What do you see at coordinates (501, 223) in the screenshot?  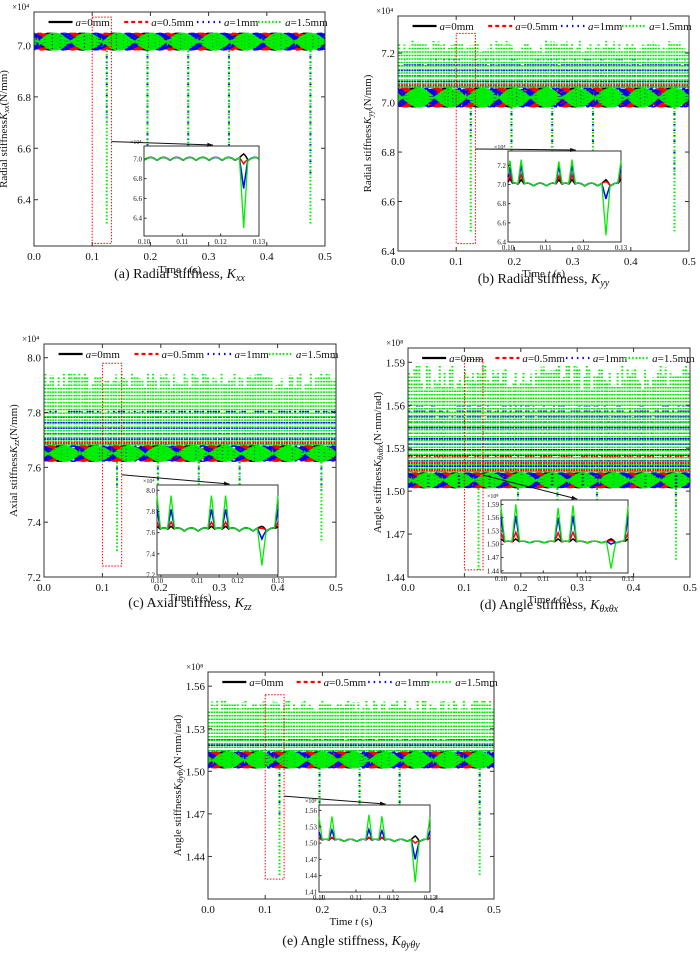 I see `inset-y-tick-label: 6.6` at bounding box center [501, 223].